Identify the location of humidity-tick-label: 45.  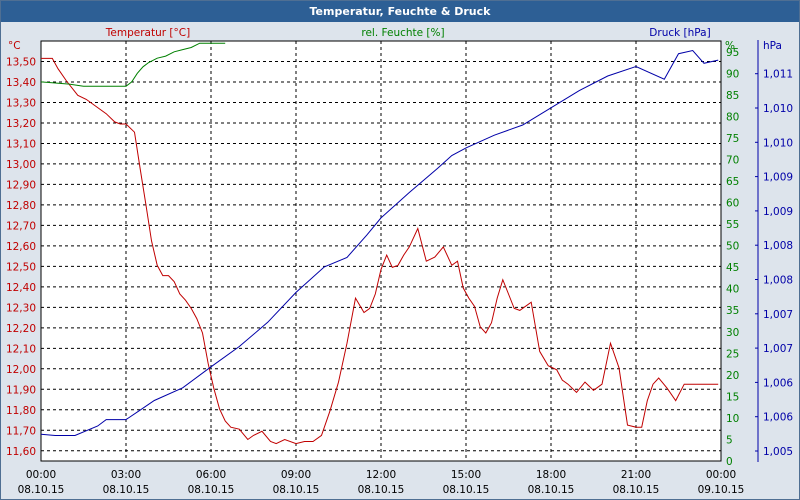
(732, 268).